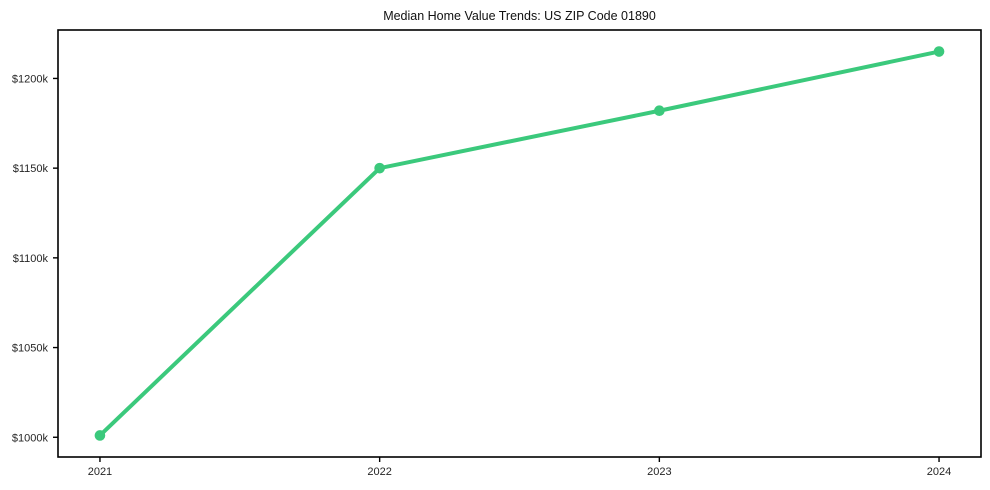  Describe the element at coordinates (31, 169) in the screenshot. I see `y-tick-label: $1150k` at that location.